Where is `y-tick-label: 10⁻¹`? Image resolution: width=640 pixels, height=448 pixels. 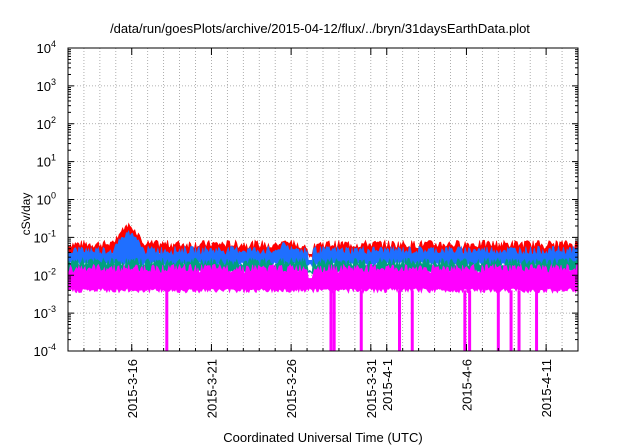
y-tick-label: 10⁻¹ is located at coordinates (45, 236).